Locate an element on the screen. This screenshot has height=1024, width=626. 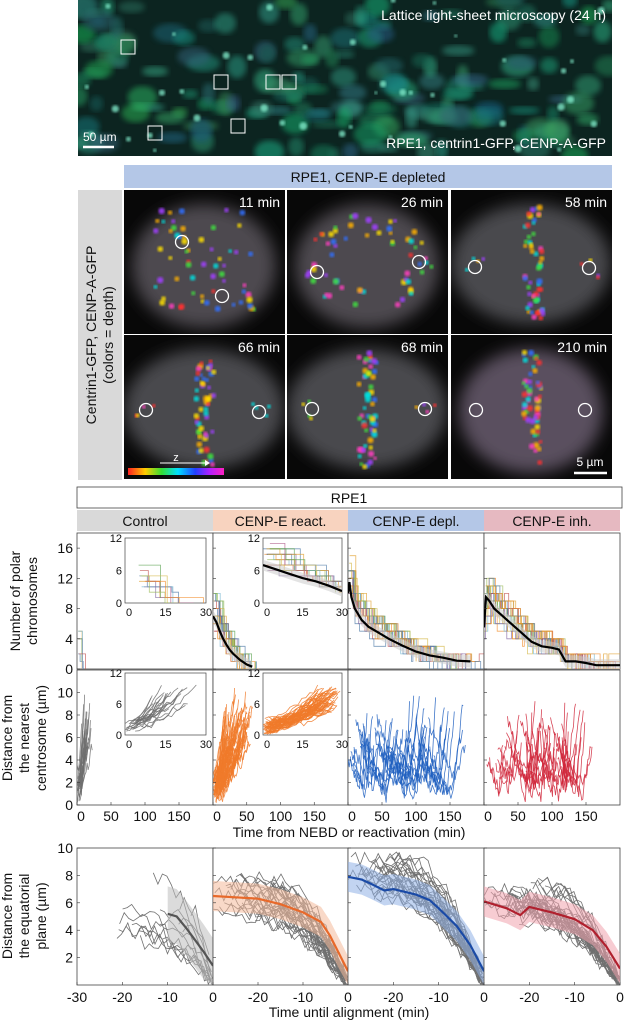
overview-title: Lattice light-sheet microscopy (24 h) is located at coordinates (493, 15).